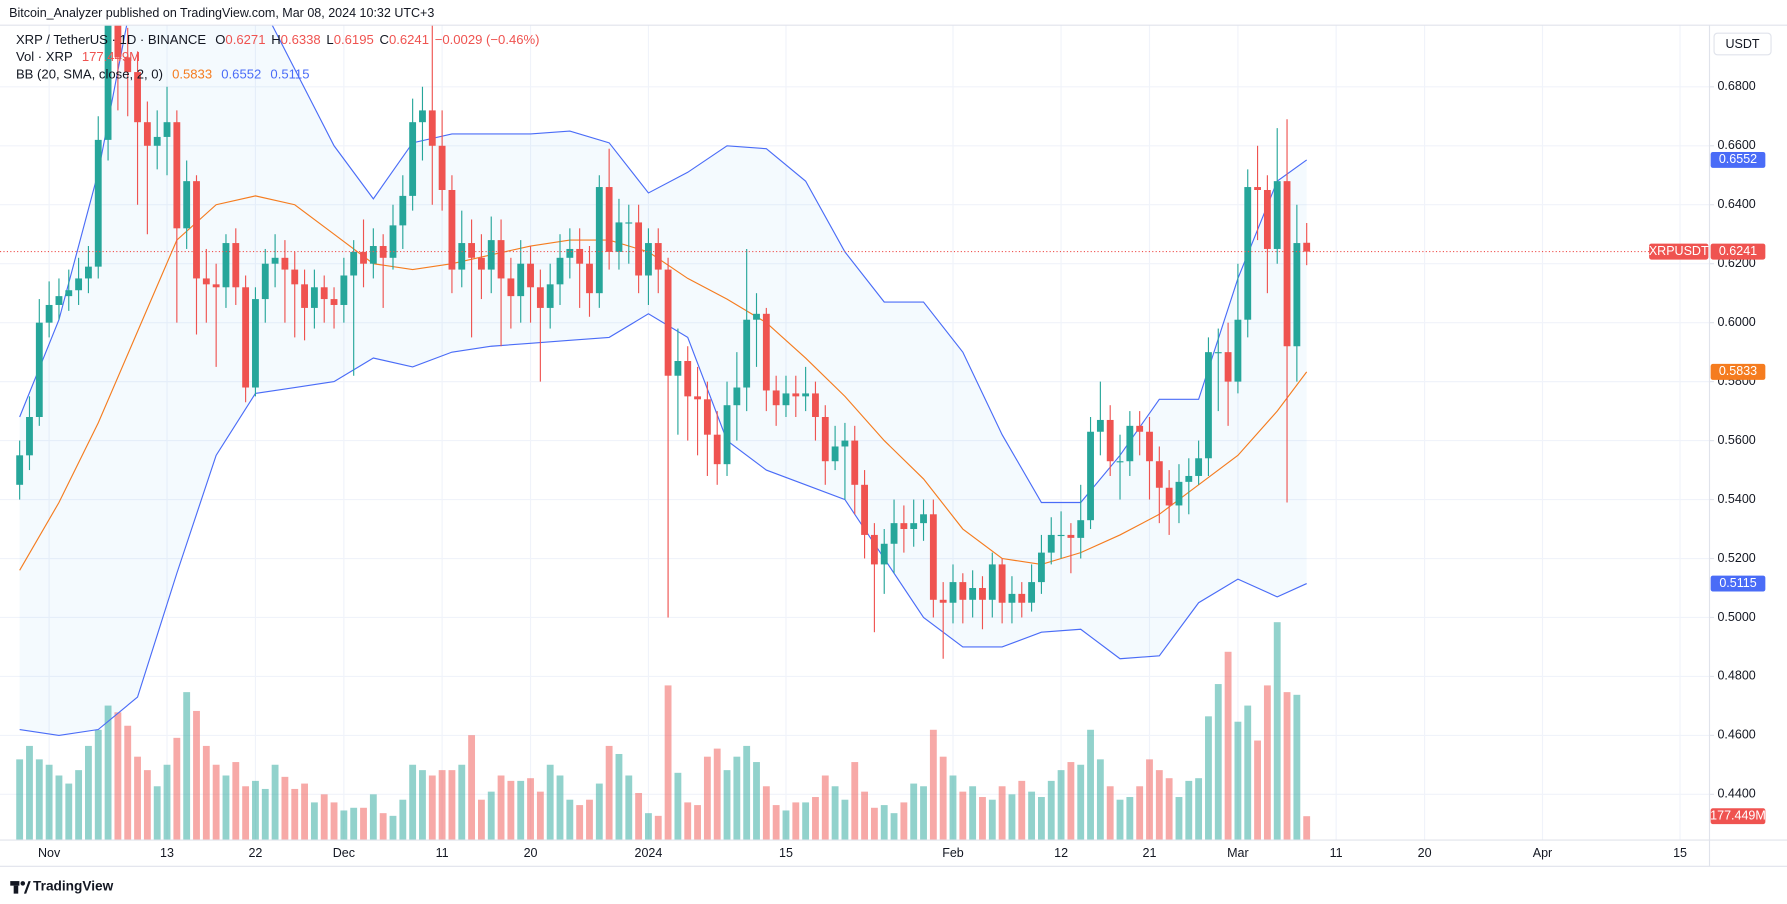 This screenshot has width=1787, height=904. I want to click on currency-button, so click(1742, 44).